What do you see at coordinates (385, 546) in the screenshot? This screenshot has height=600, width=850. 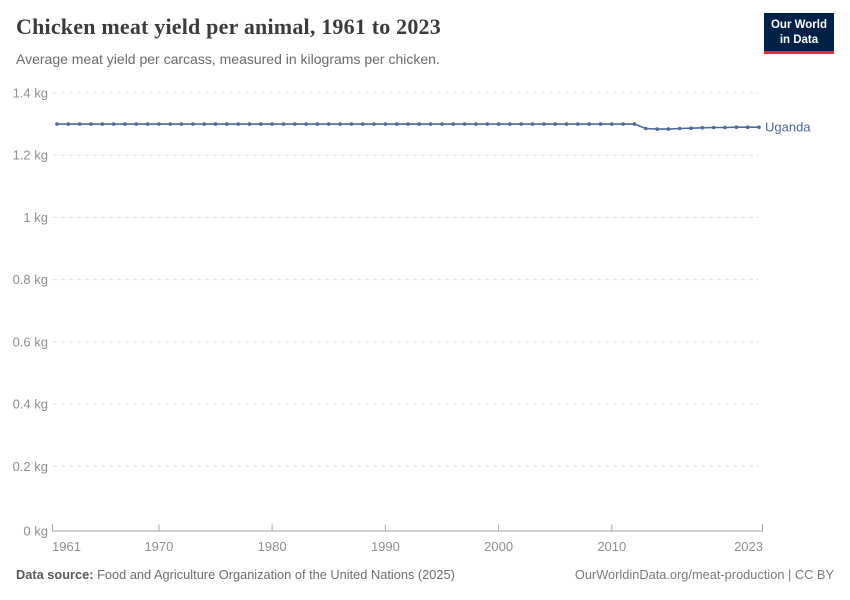 I see `x-axis-tick-label: 1990` at bounding box center [385, 546].